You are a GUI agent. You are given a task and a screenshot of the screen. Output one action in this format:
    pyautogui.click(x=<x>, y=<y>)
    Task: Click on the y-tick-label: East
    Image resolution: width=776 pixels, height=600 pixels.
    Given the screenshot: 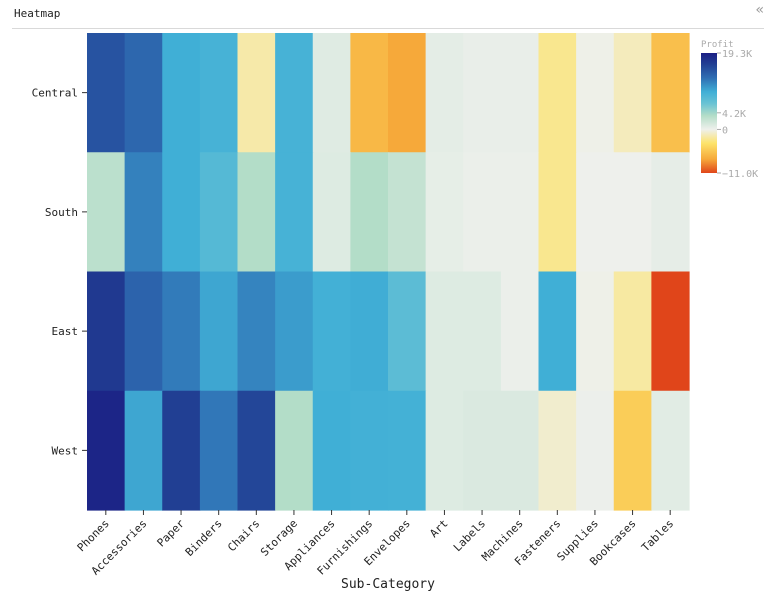 What is the action you would take?
    pyautogui.click(x=65, y=331)
    